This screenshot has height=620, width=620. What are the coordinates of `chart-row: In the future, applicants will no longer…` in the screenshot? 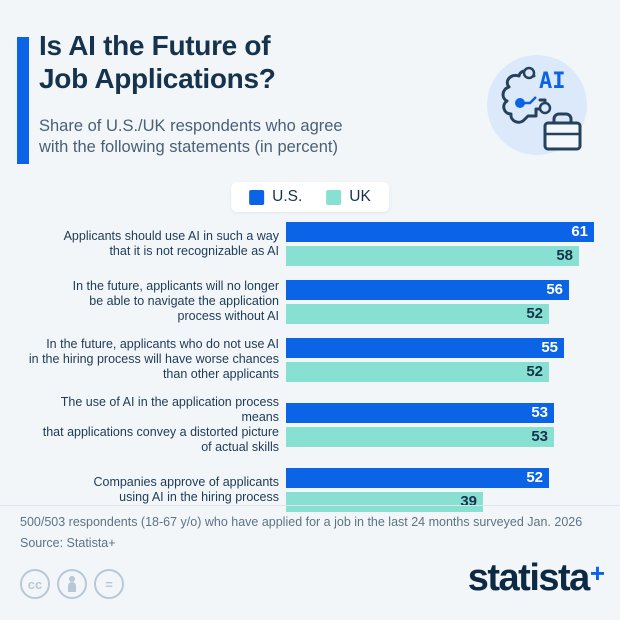 It's located at (310, 301).